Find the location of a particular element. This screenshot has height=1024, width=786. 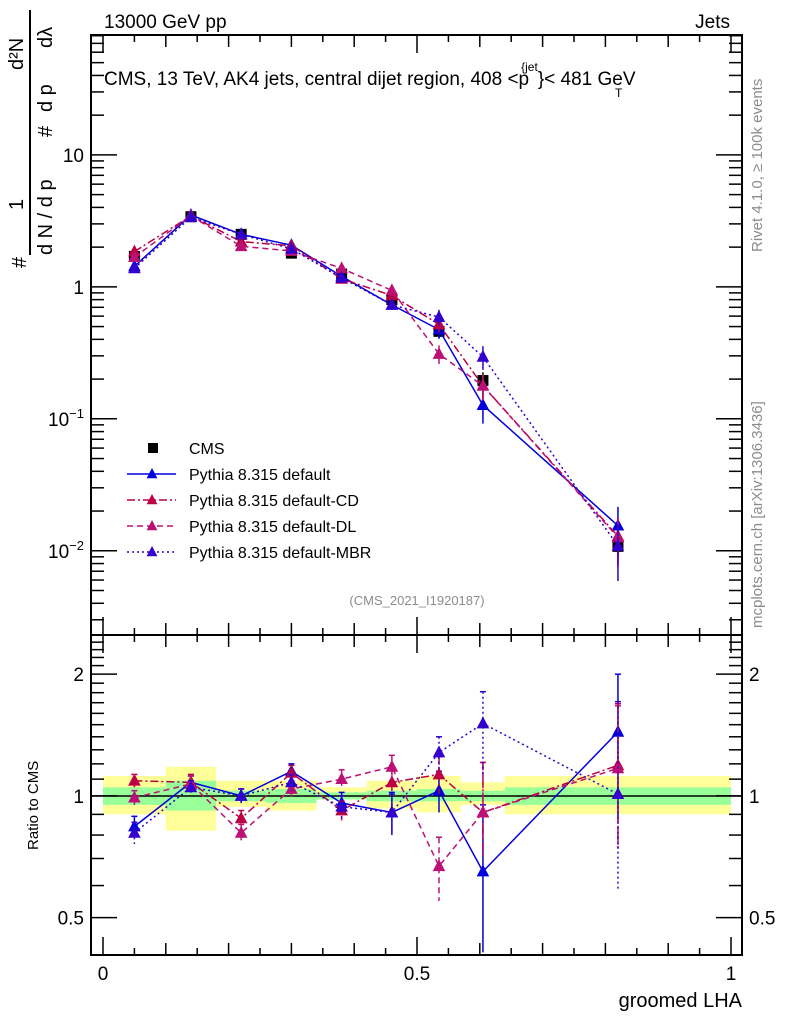

ratio-y-tick-label-right: 0.5 is located at coordinates (762, 919).